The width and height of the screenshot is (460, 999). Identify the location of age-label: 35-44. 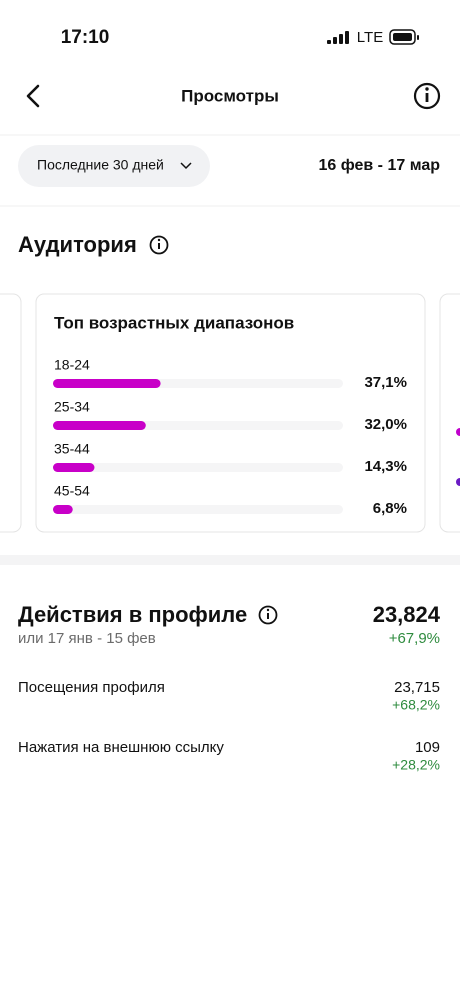
(72, 449).